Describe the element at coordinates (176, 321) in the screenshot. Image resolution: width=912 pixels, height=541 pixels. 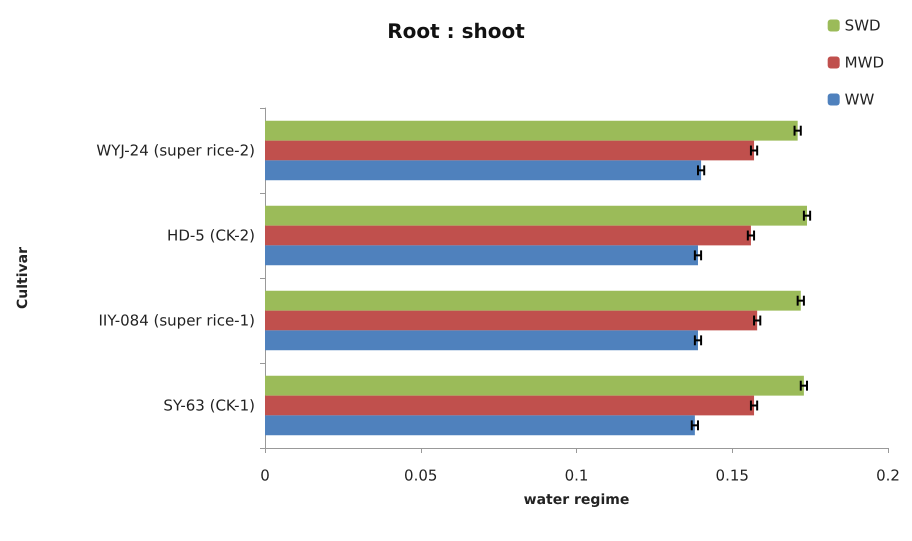
I see `y-tick-label: IIY-084 (super rice-1)` at that location.